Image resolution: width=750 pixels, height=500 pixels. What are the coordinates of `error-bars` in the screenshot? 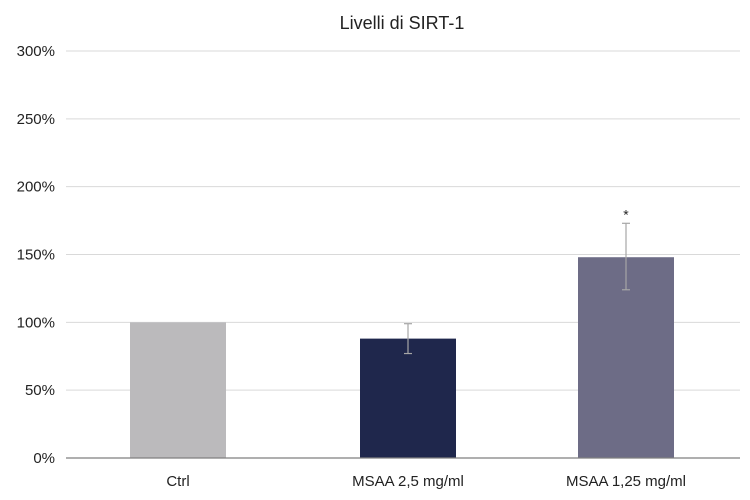 It's located at (517, 288).